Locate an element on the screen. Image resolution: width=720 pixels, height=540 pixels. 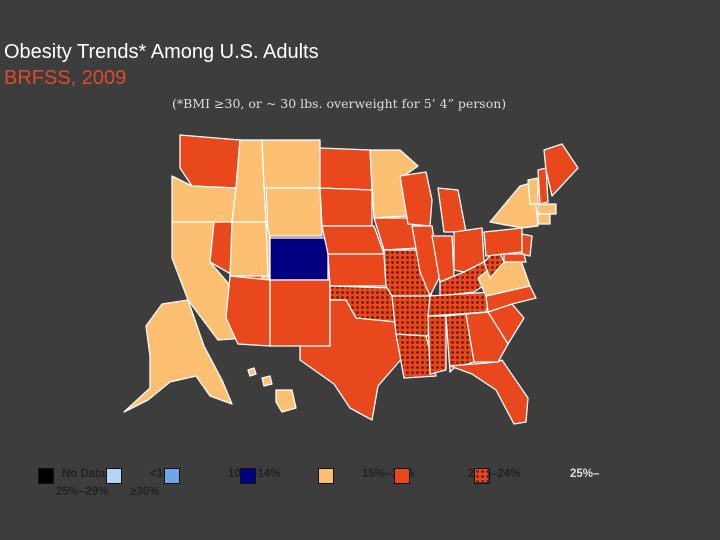
state-michigan is located at coordinates (452, 210).